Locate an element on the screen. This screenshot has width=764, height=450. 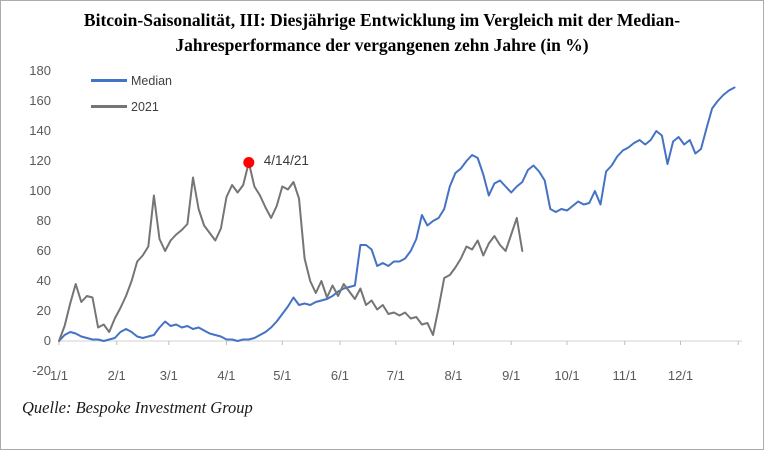
x-tick-label: 4/1 is located at coordinates (226, 375).